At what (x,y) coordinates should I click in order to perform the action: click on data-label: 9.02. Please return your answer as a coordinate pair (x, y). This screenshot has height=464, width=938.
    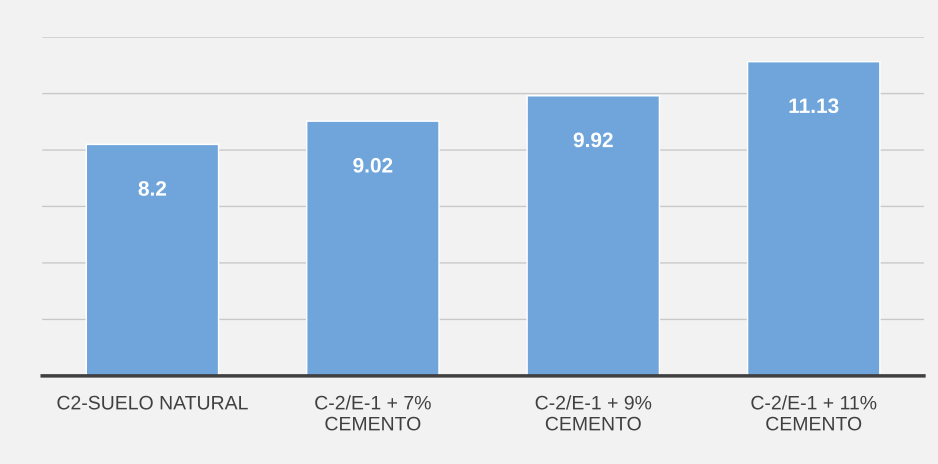
    Looking at the image, I should click on (372, 165).